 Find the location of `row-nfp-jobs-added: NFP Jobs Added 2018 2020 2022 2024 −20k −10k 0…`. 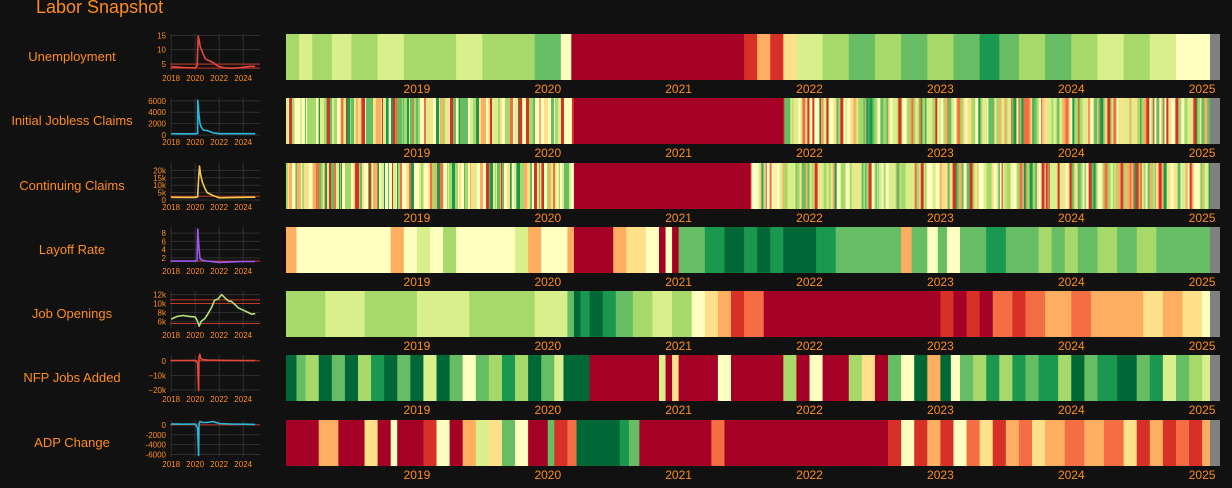

row-nfp-jobs-added: NFP Jobs Added 2018 2020 2022 2024 −20k −10k 0… is located at coordinates (616, 385).